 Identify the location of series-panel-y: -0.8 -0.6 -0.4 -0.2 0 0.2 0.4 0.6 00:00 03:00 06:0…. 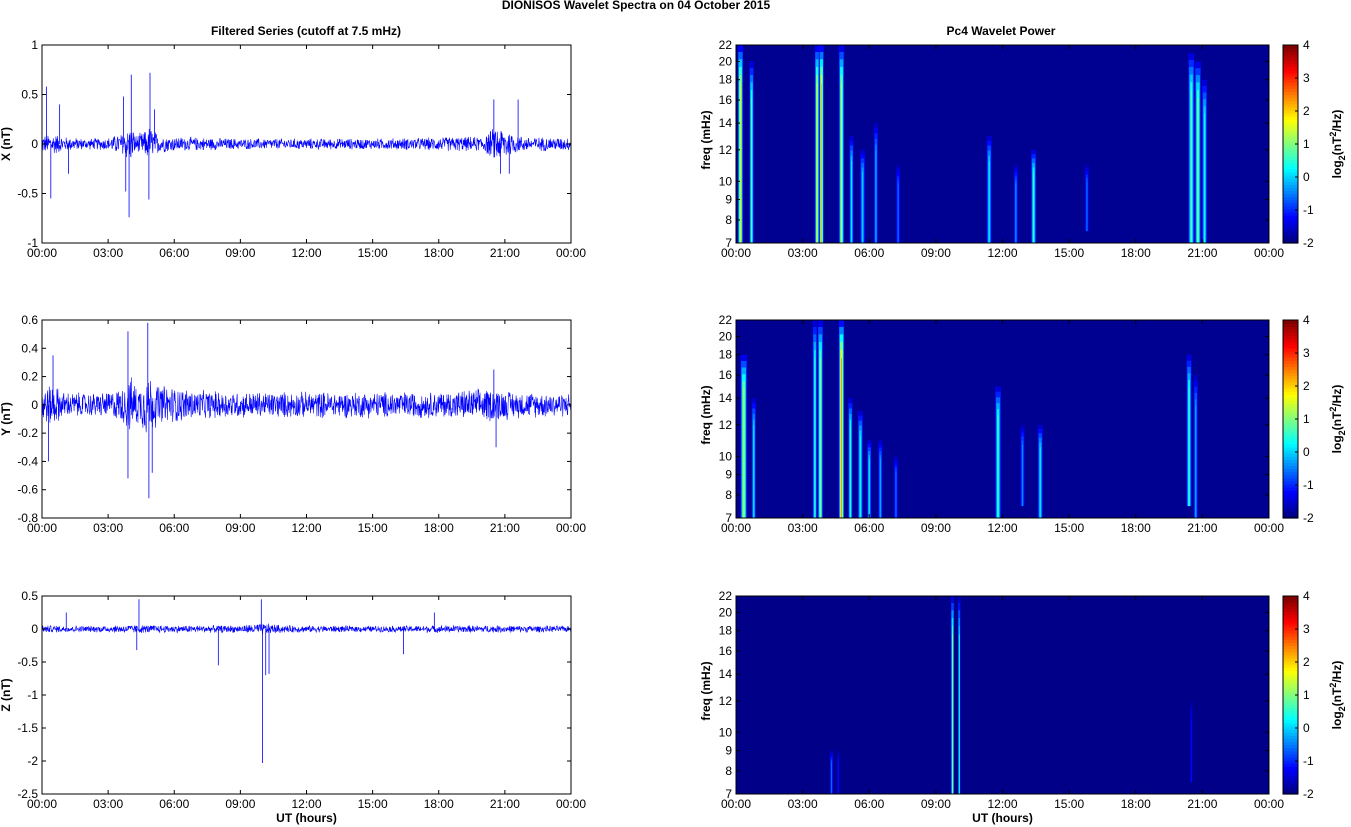
(293, 424).